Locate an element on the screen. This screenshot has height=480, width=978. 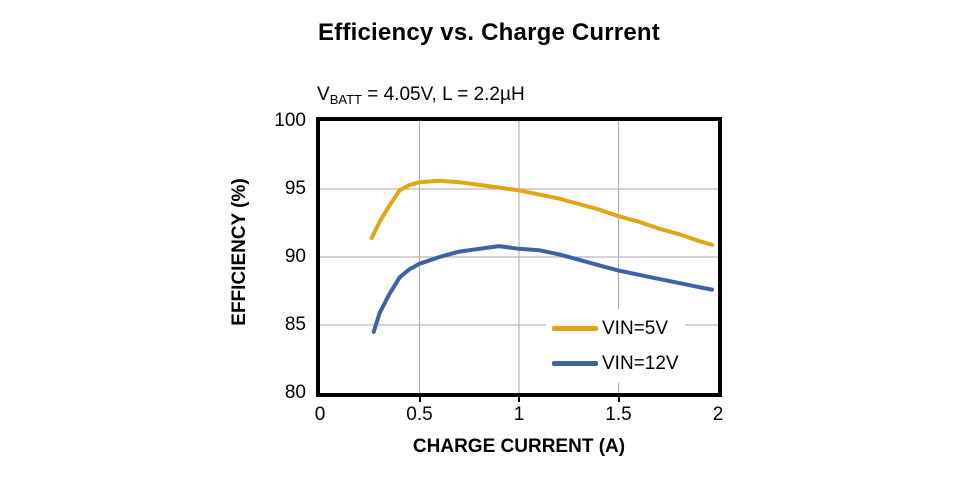
subtitle-conditions: = 4.05V, L = 2.2µH is located at coordinates (443, 94).